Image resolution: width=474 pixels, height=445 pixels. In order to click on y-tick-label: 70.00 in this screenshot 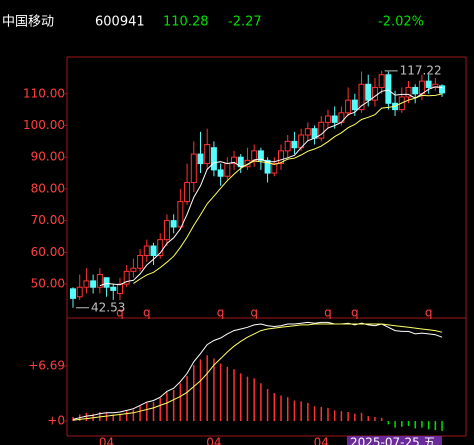, I will do `click(48, 220)`.